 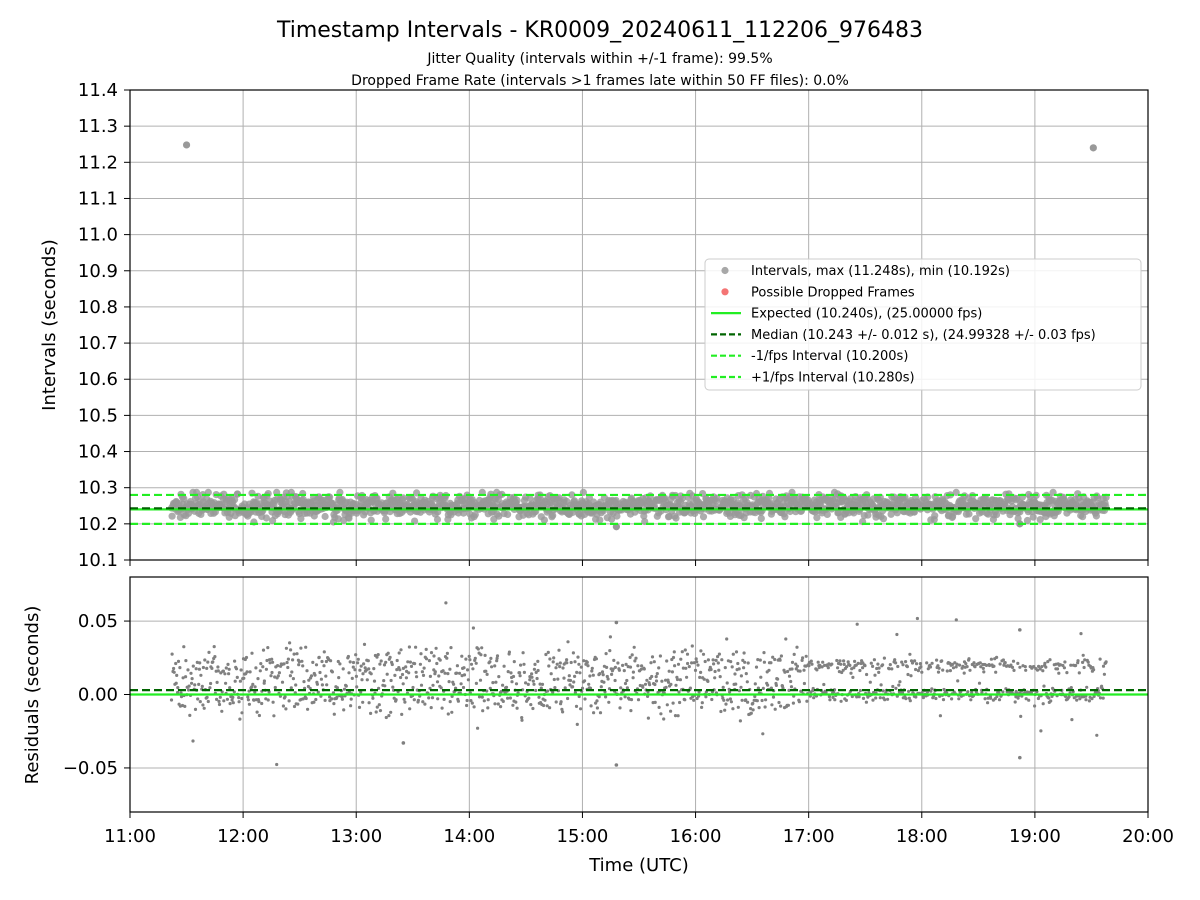 I want to click on x-tick-label: 20:00, so click(x=1148, y=836).